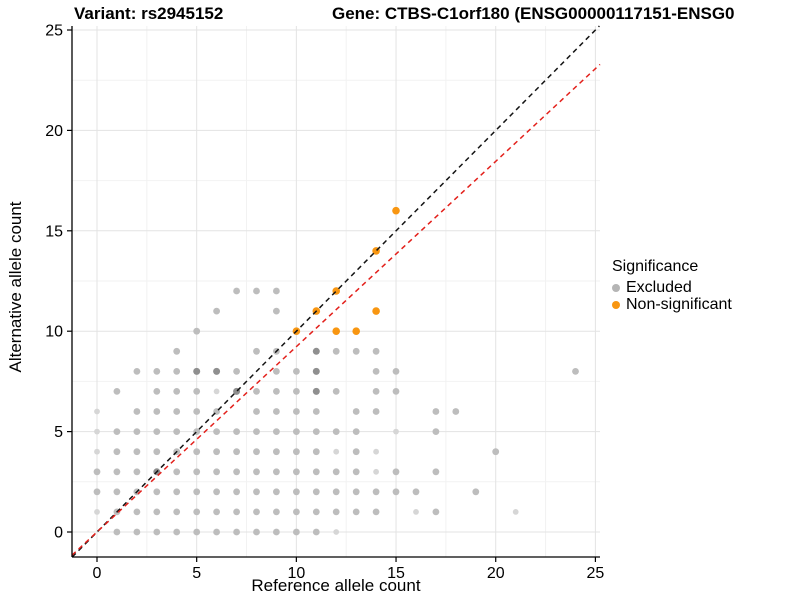 The height and width of the screenshot is (600, 800). What do you see at coordinates (15, 286) in the screenshot?
I see `y-axis-title: Alternative allele count` at bounding box center [15, 286].